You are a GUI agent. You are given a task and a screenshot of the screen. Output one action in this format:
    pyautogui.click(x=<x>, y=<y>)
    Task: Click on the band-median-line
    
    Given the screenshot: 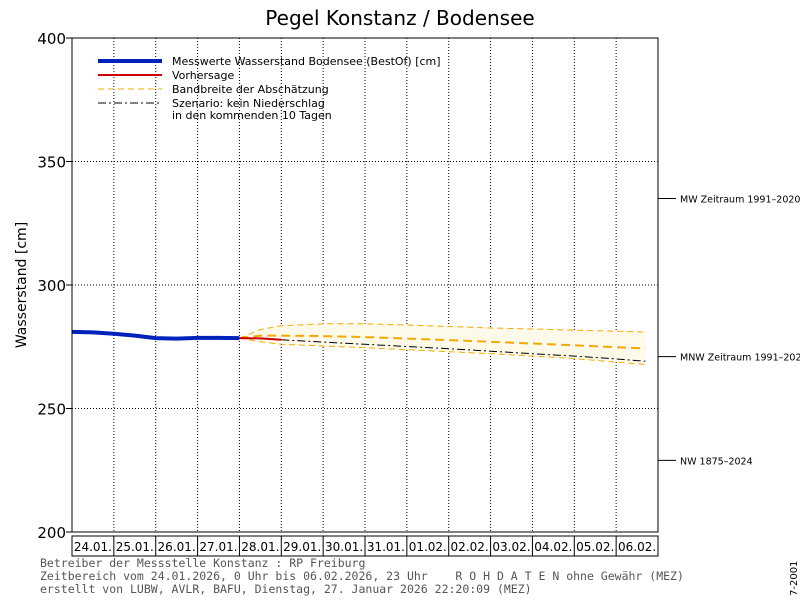 What is the action you would take?
    pyautogui.click(x=442, y=342)
    